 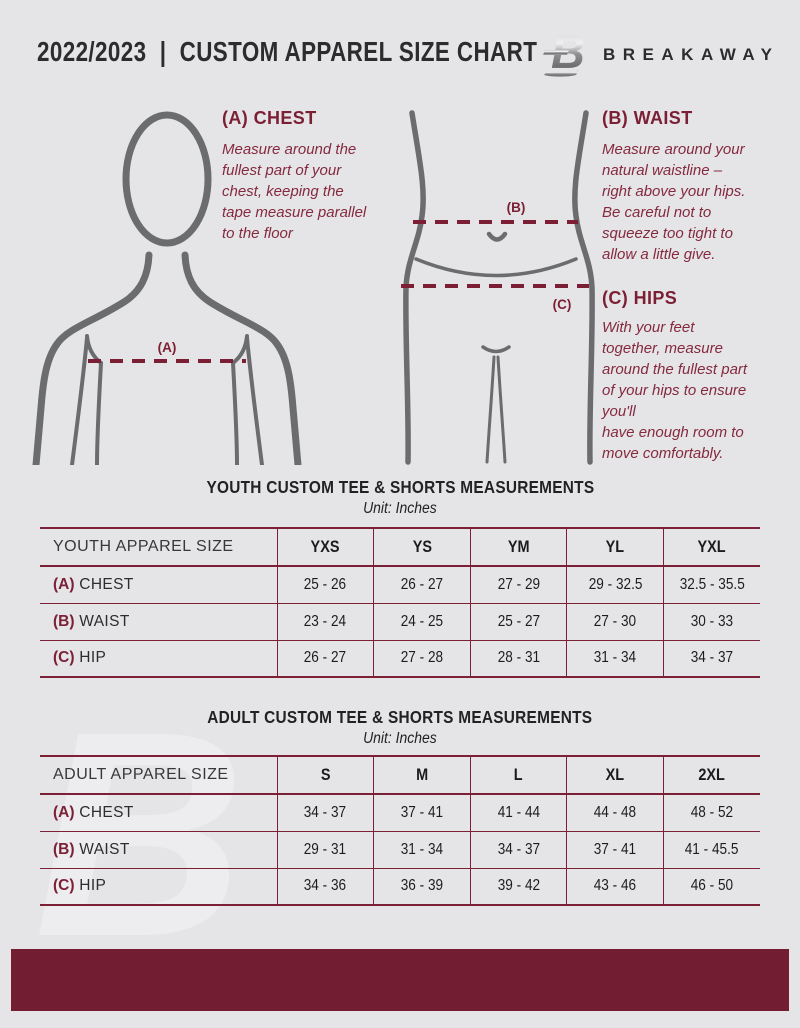 I want to click on figure-hip-line, so click(x=496, y=267).